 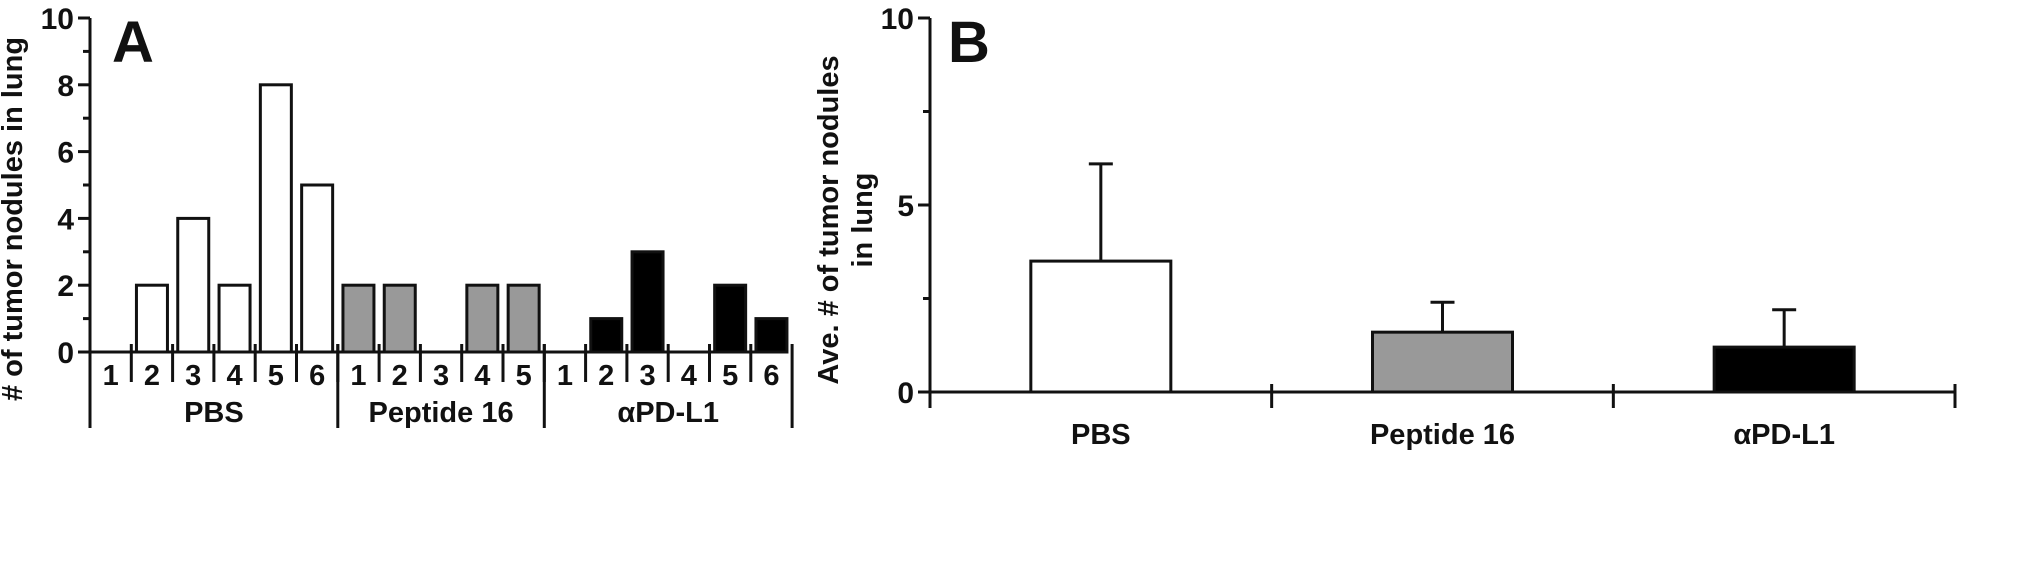 I want to click on y-axis-label-line: Ave. # of tumor nodules, so click(x=829, y=219).